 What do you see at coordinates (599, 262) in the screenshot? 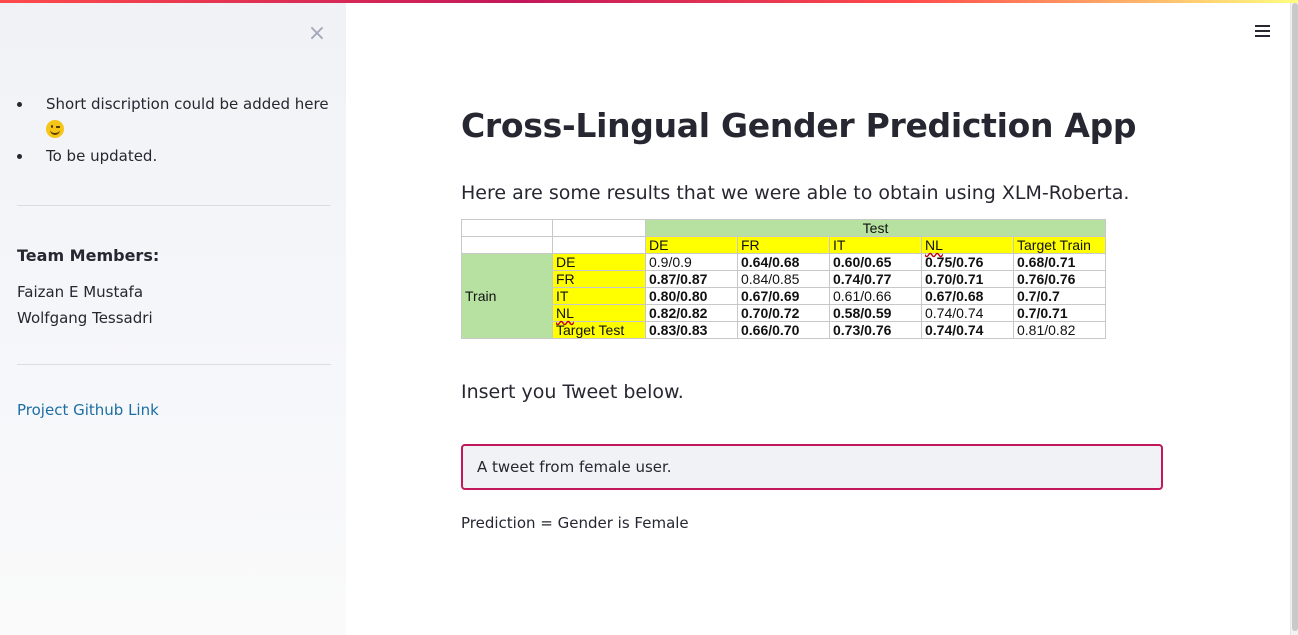
I see `row-header: DE` at bounding box center [599, 262].